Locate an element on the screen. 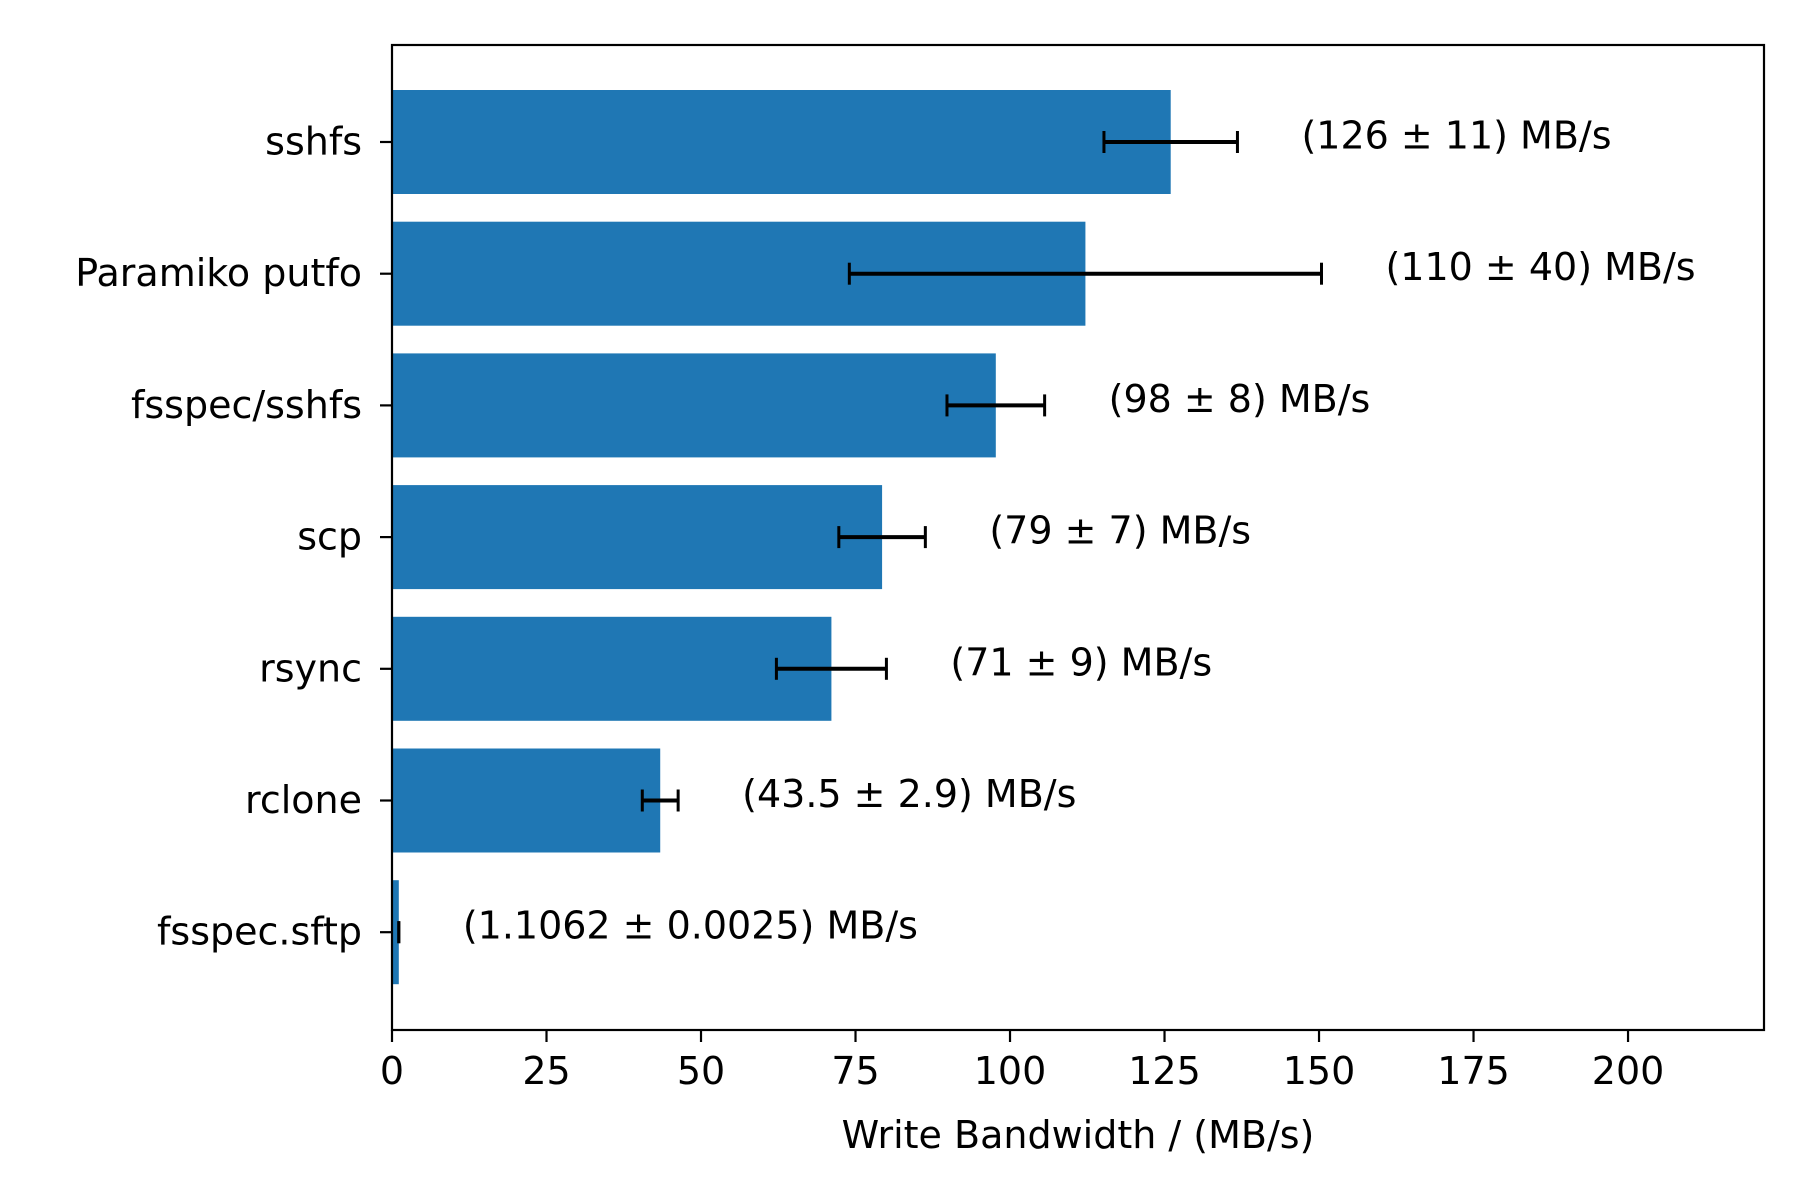 This screenshot has height=1200, width=1800. data-label-2: (98 ± 8) MB/s is located at coordinates (1240, 399).